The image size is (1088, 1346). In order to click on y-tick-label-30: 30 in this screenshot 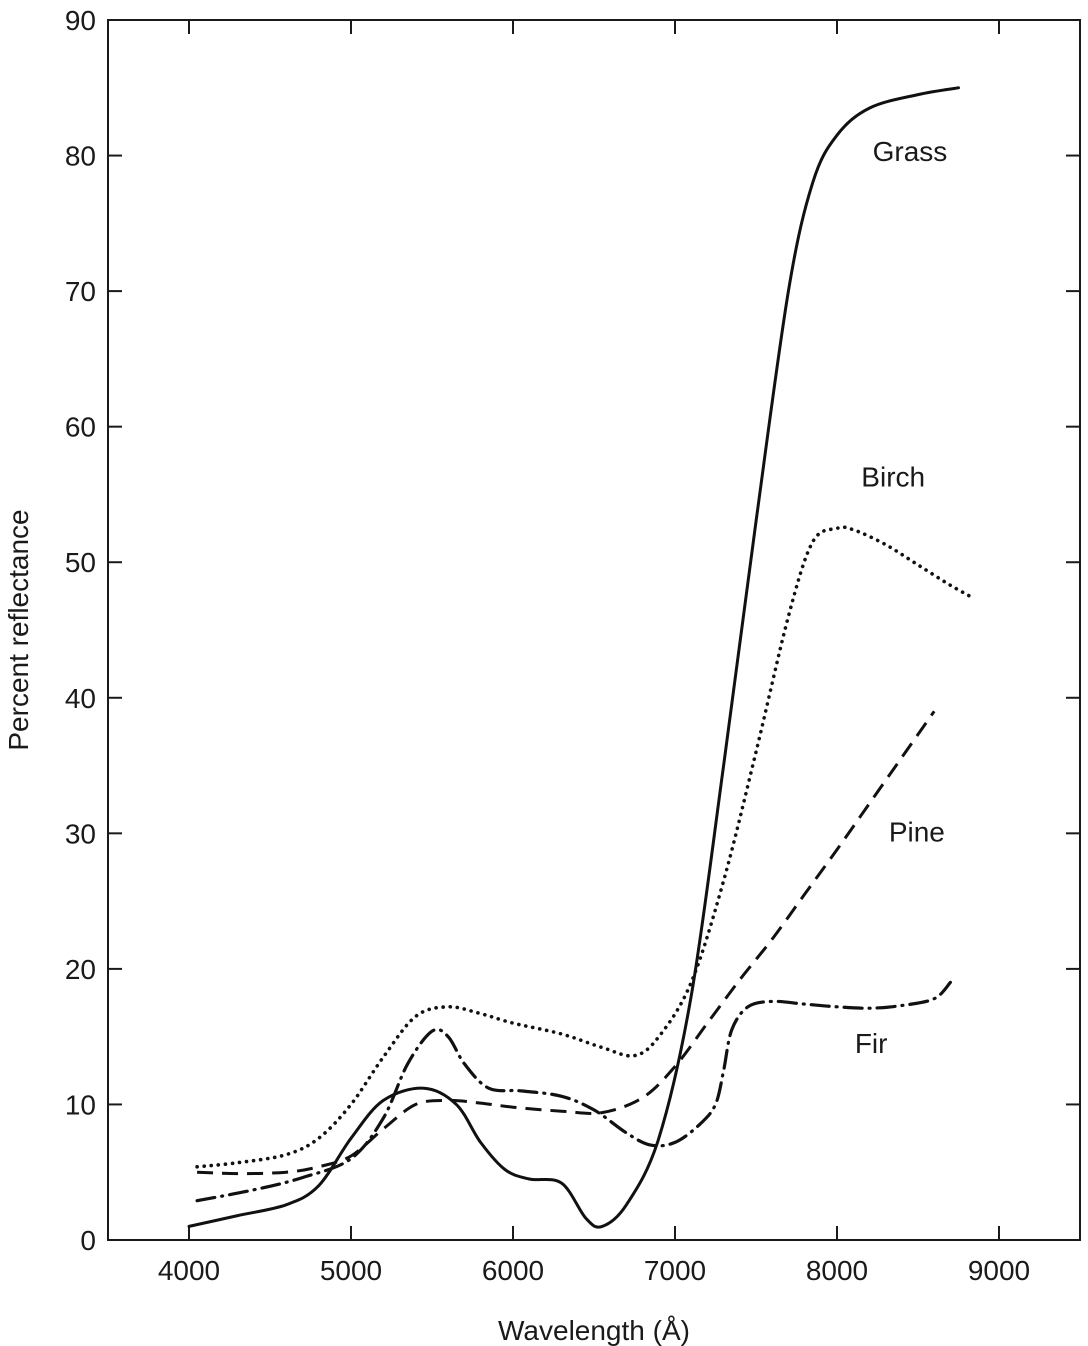, I will do `click(80, 833)`.